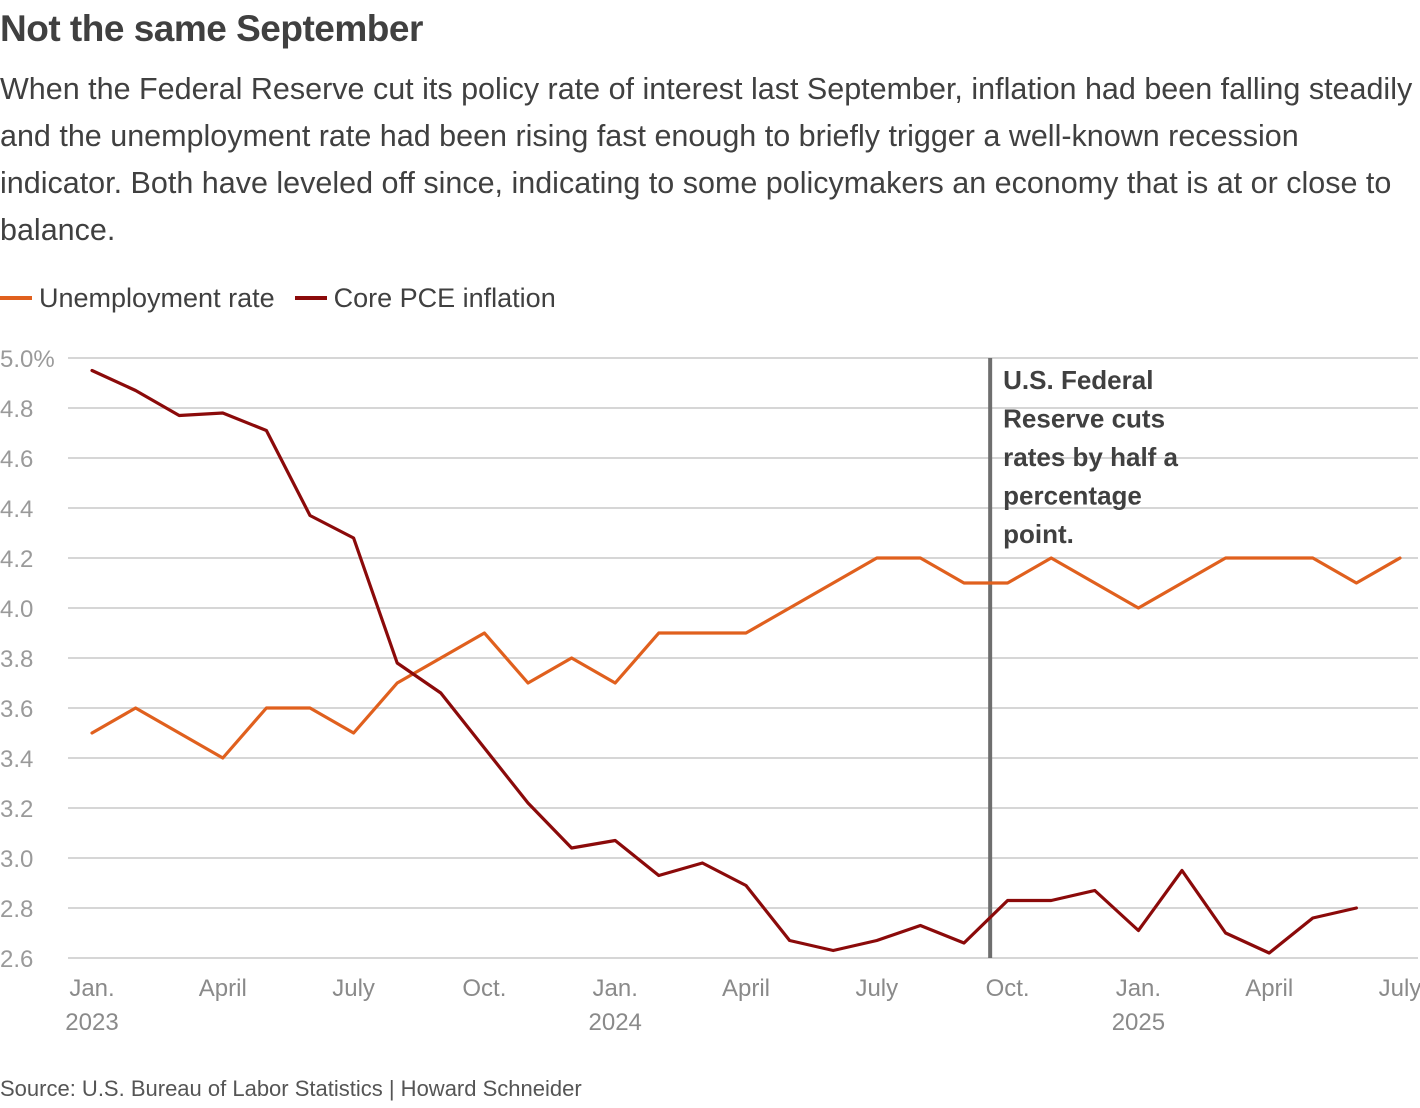  I want to click on y-tick-label: 4.8, so click(16, 409).